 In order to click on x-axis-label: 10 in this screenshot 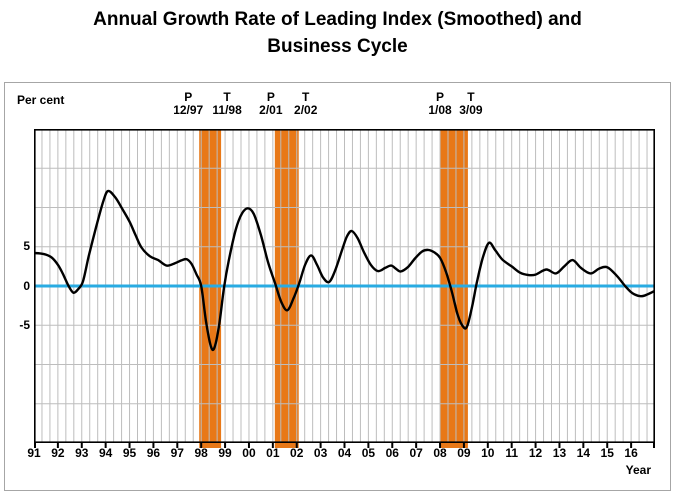, I will do `click(488, 453)`.